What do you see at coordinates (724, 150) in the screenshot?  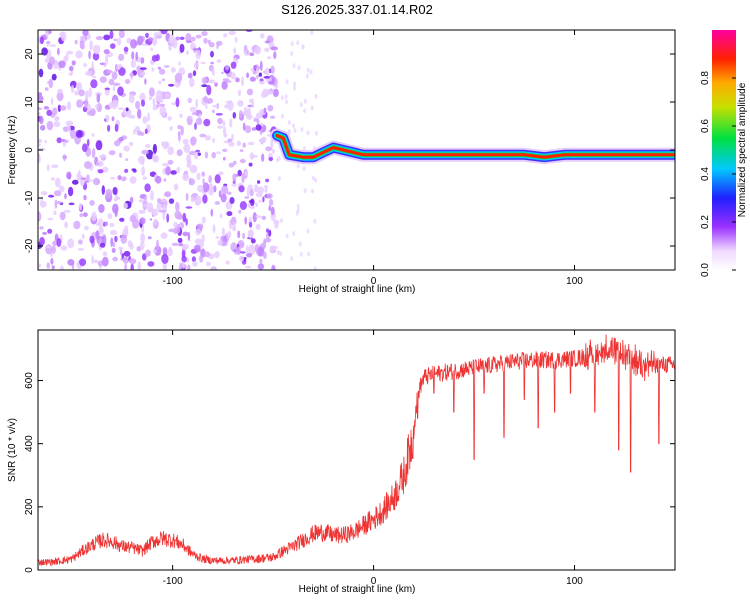 I see `colorbar-gradient` at bounding box center [724, 150].